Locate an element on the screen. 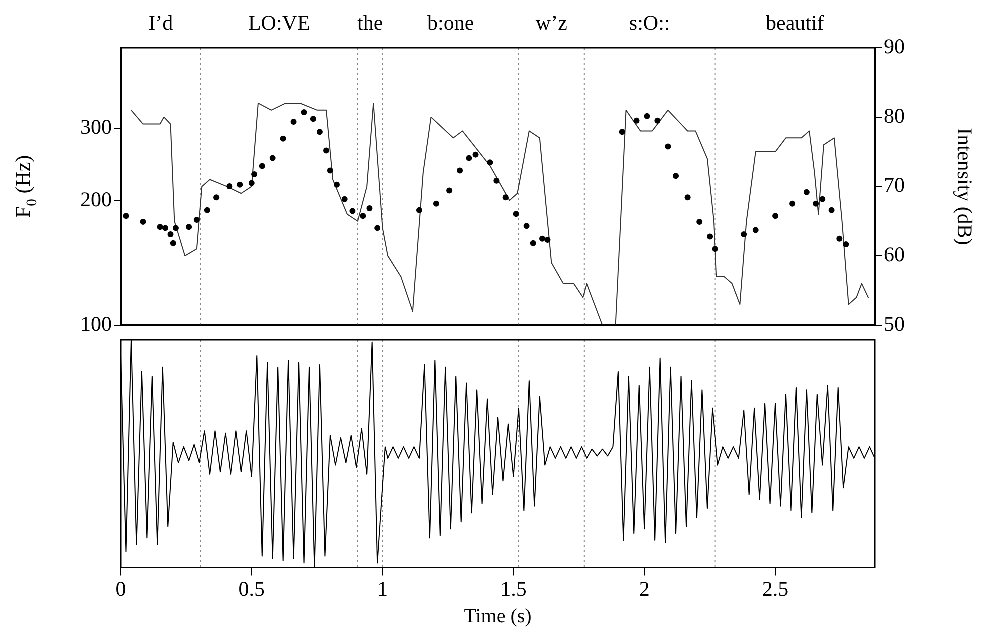  x-tick-label: 2 is located at coordinates (644, 588).